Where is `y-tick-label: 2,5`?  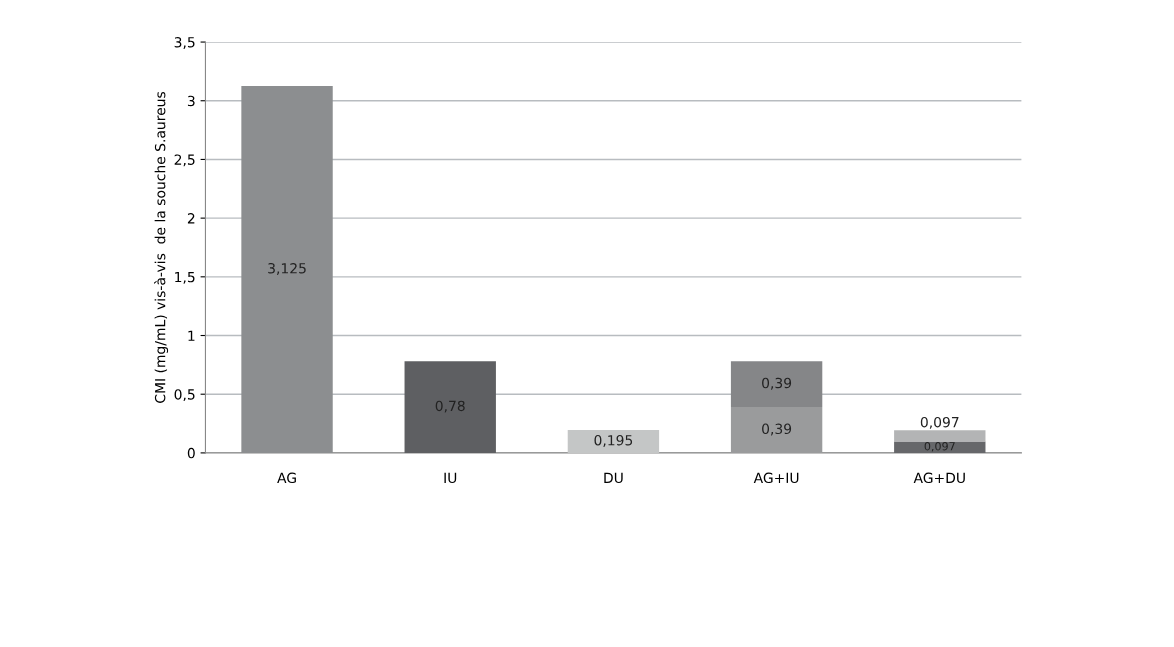
y-tick-label: 2,5 is located at coordinates (184, 160).